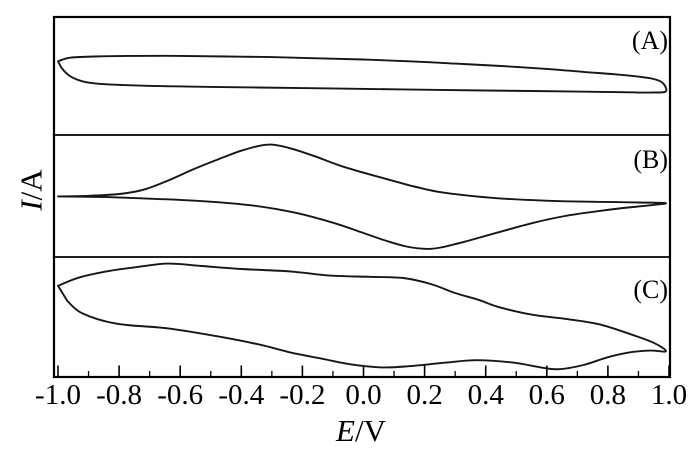 The image size is (700, 449). What do you see at coordinates (546, 395) in the screenshot?
I see `x-tick-label: 0.6` at bounding box center [546, 395].